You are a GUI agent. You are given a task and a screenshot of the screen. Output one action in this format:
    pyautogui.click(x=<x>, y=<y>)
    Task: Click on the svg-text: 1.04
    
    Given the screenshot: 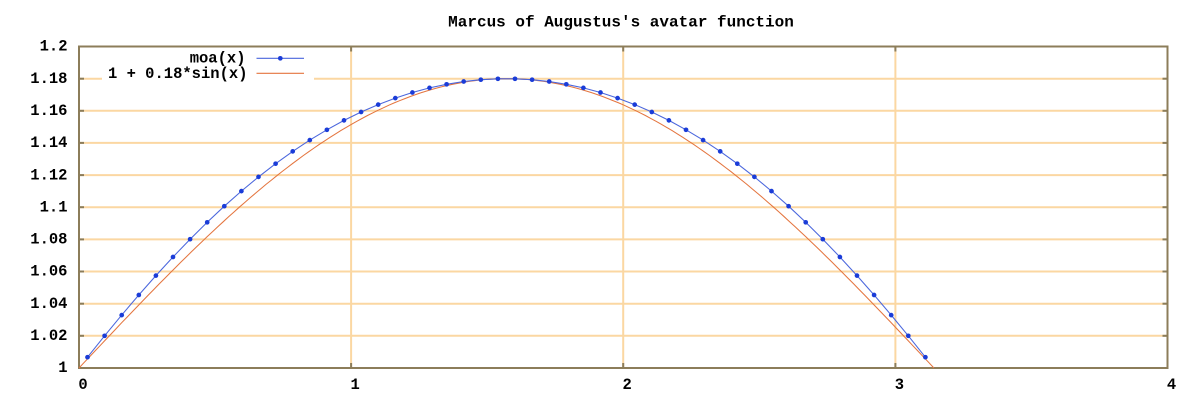 What is the action you would take?
    pyautogui.click(x=48, y=304)
    